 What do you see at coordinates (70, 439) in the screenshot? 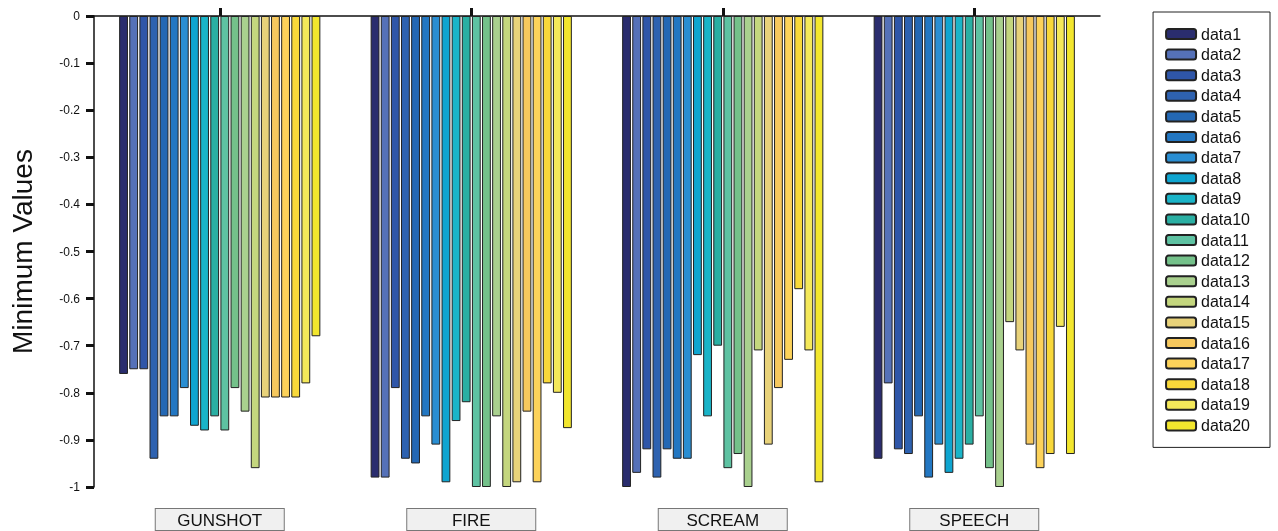
I see `y-tick-label: -0.9` at bounding box center [70, 439].